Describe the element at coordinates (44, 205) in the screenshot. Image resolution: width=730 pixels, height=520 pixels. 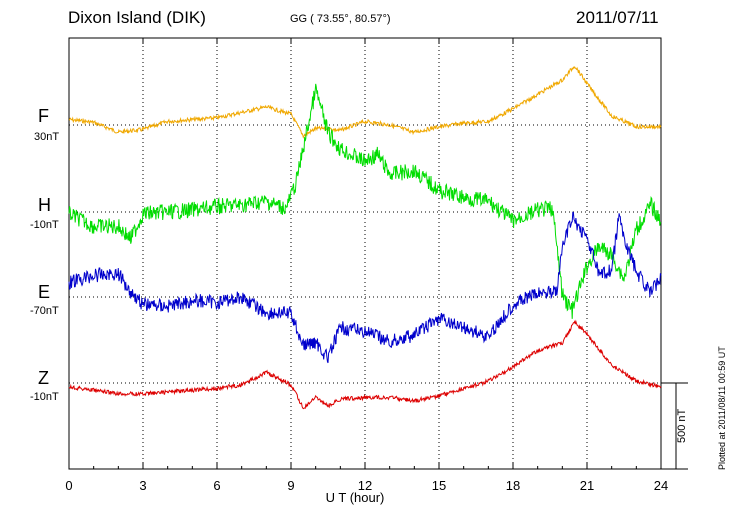
I see `series-label-h: H` at that location.